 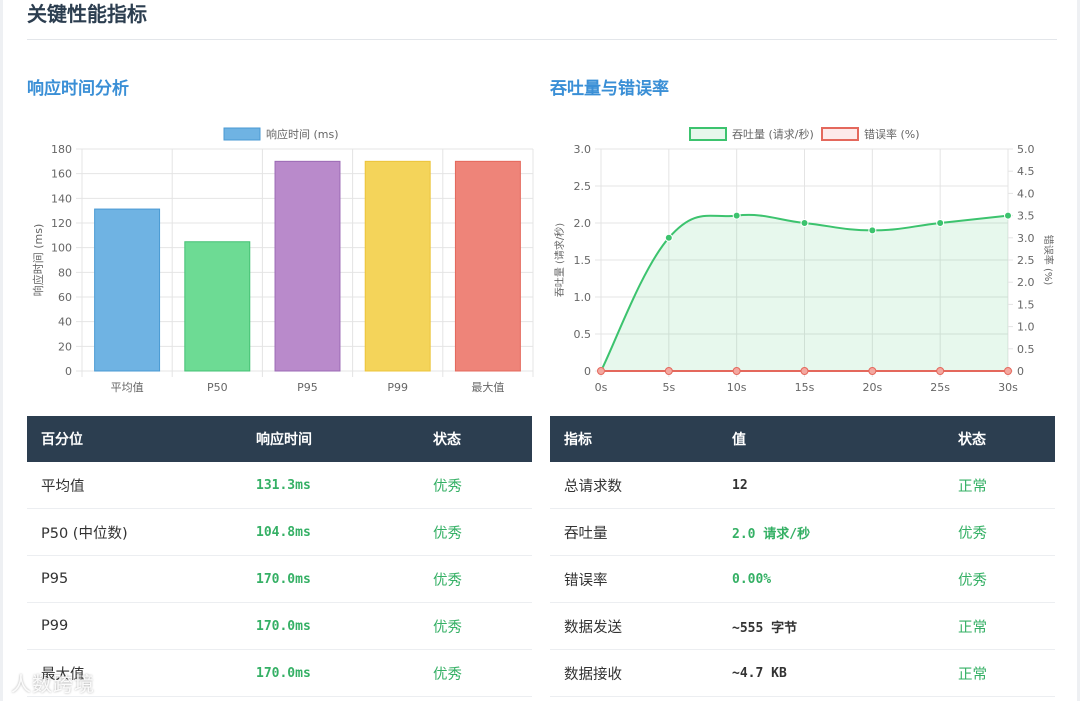 I want to click on y-tick-label-right: 3.0, so click(x=1026, y=238).